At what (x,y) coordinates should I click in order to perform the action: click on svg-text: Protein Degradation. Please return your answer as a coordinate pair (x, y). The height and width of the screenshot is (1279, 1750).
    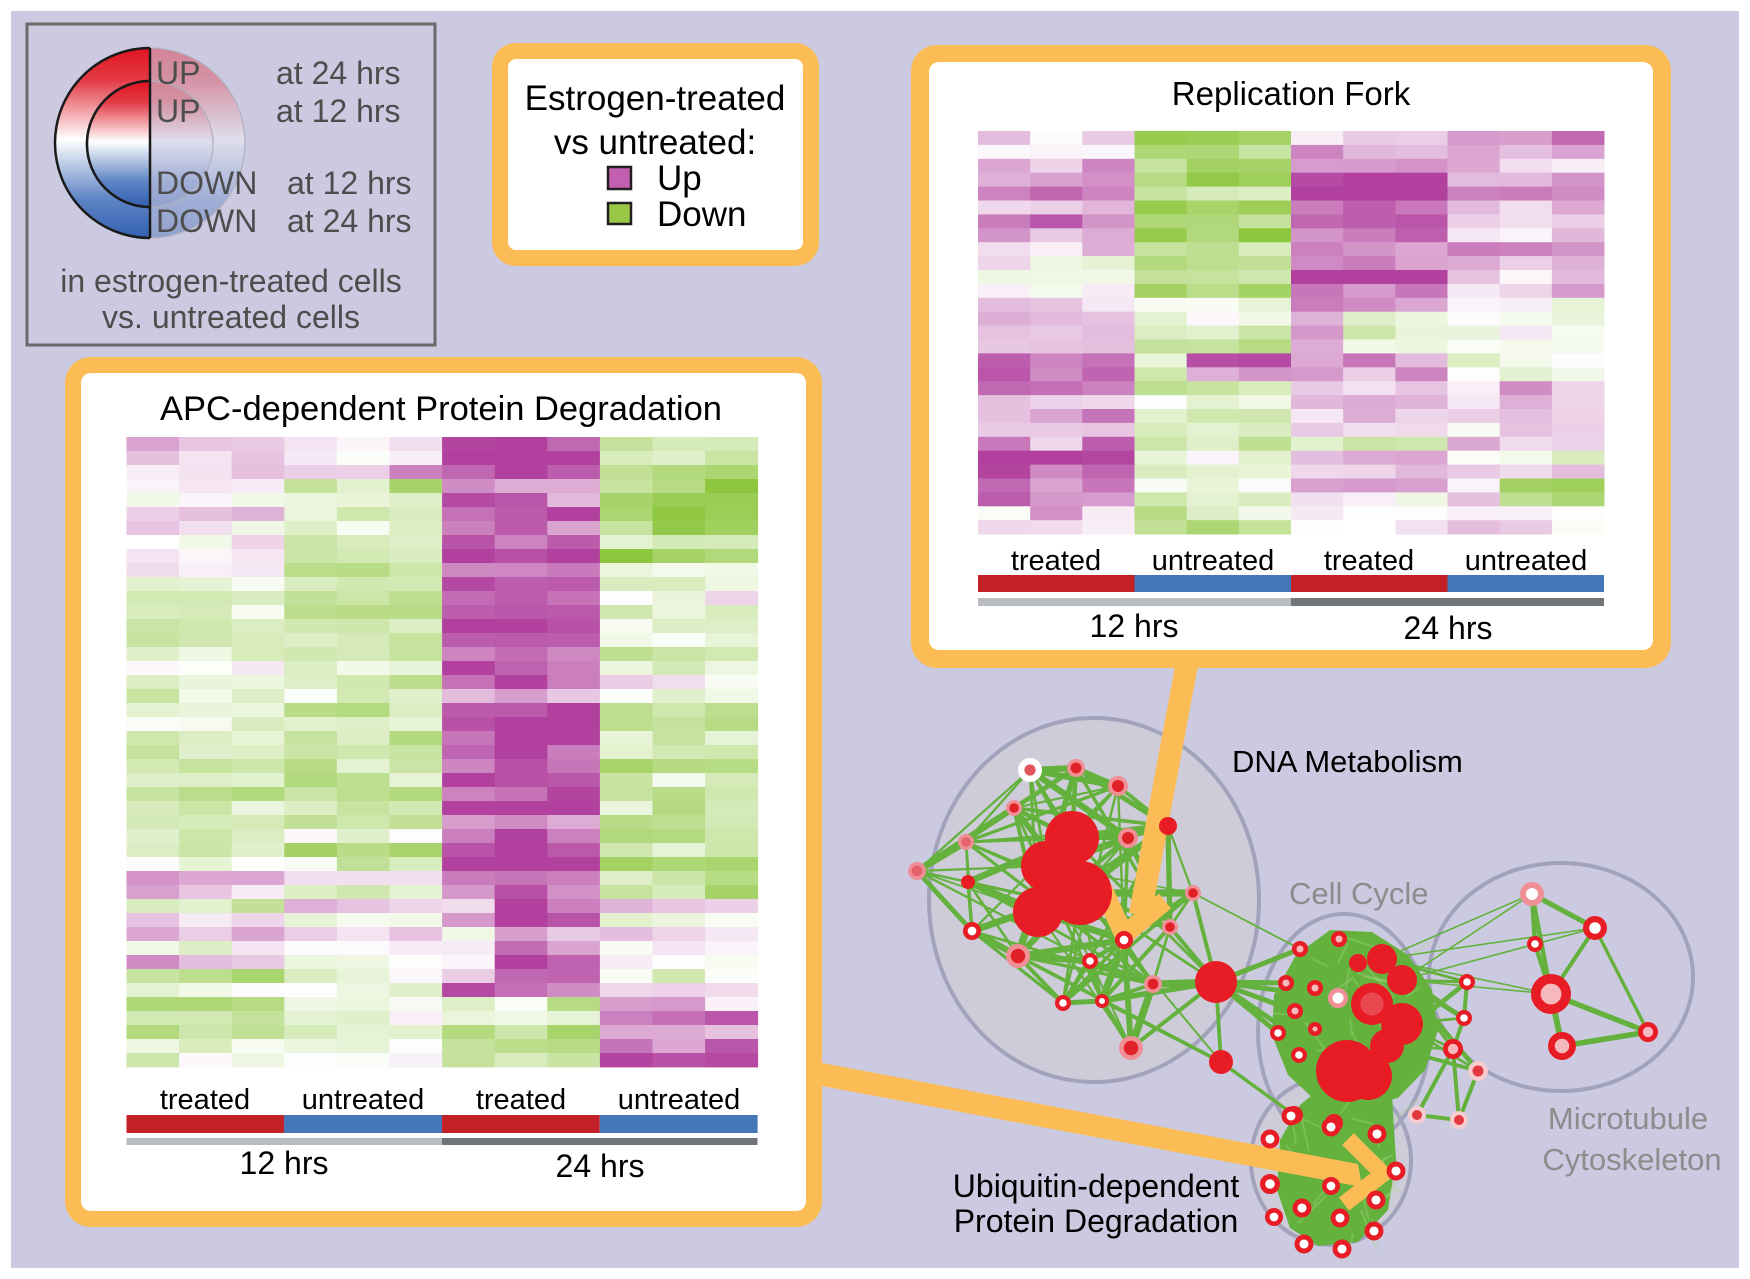
    Looking at the image, I should click on (1096, 1221).